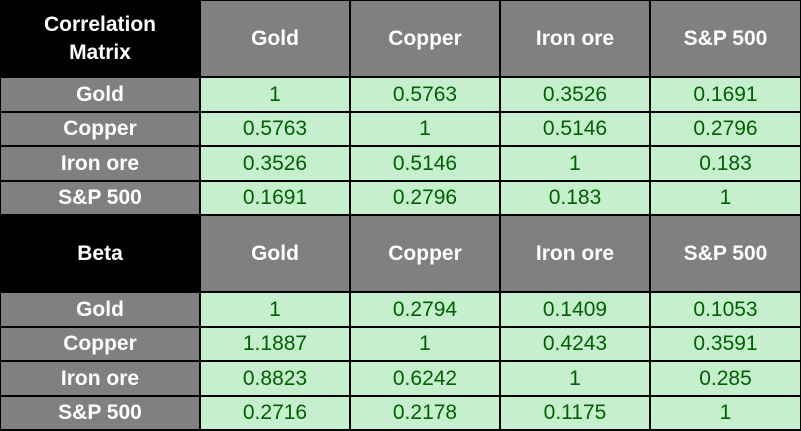 This screenshot has width=801, height=431. I want to click on cell-text: 0.2794, so click(425, 309).